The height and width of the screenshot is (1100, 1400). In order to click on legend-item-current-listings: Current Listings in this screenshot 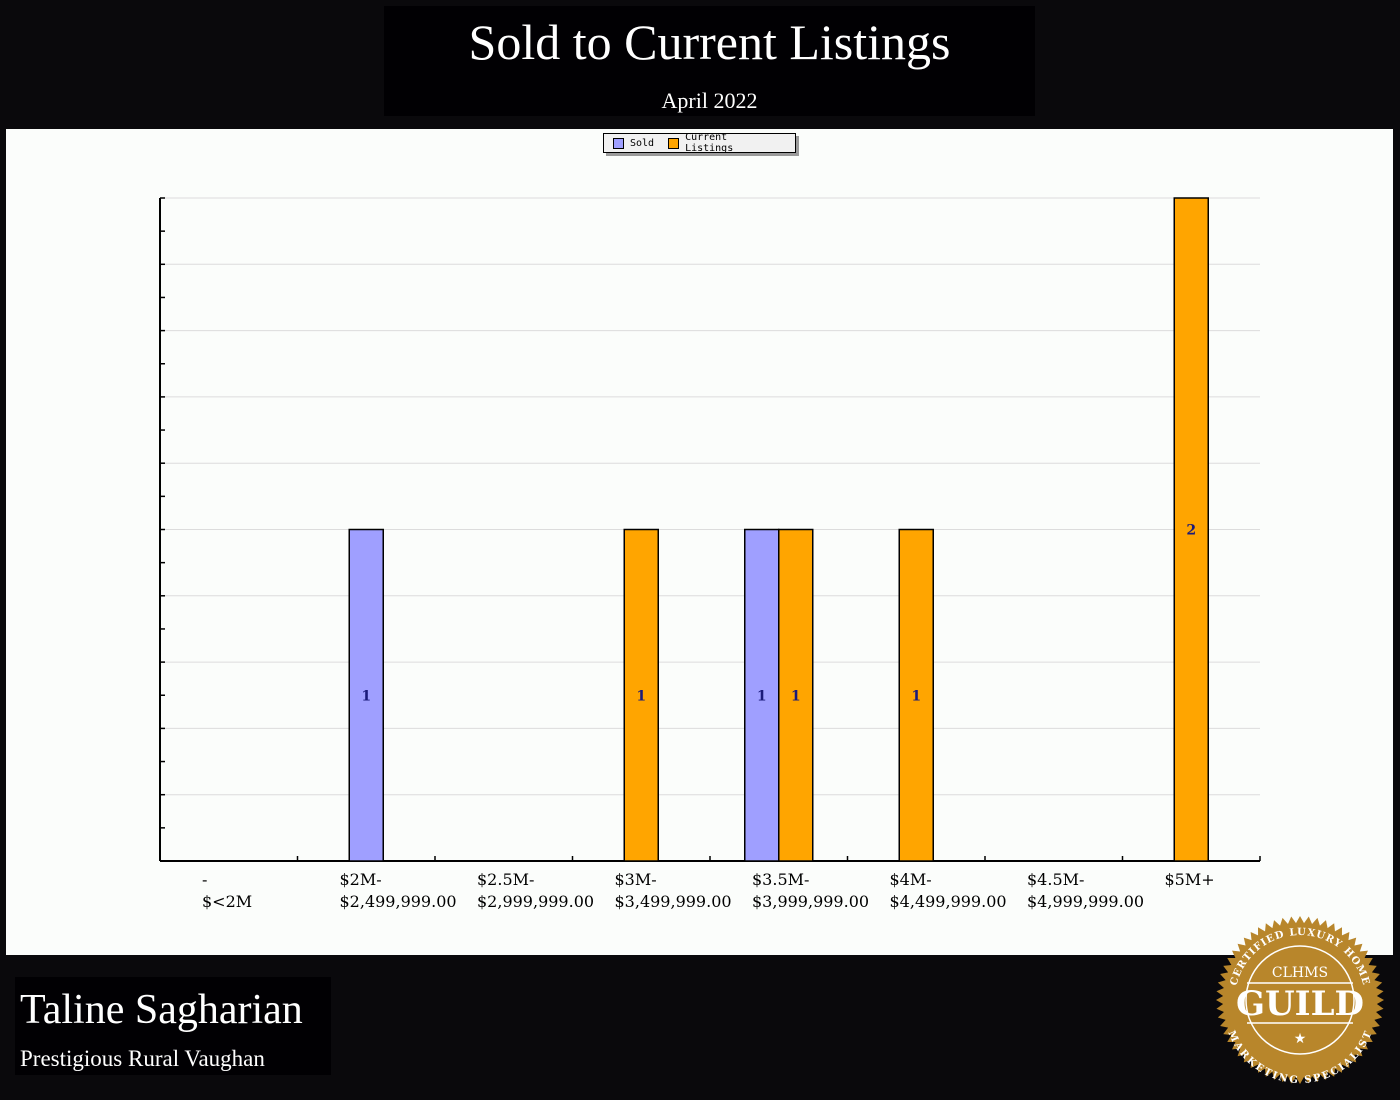, I will do `click(724, 143)`.